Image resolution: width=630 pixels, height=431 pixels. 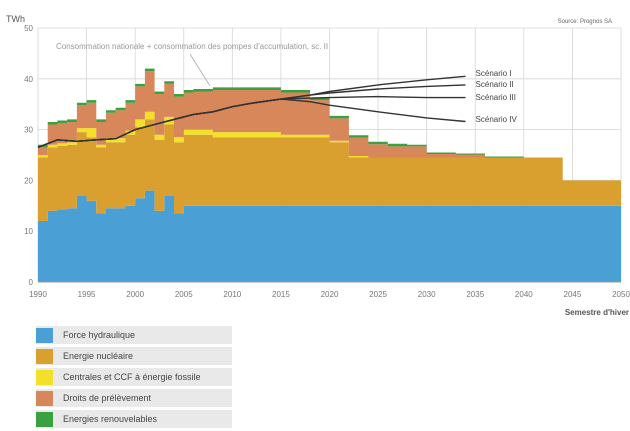 I want to click on y-tick-label: 0, so click(x=31, y=282).